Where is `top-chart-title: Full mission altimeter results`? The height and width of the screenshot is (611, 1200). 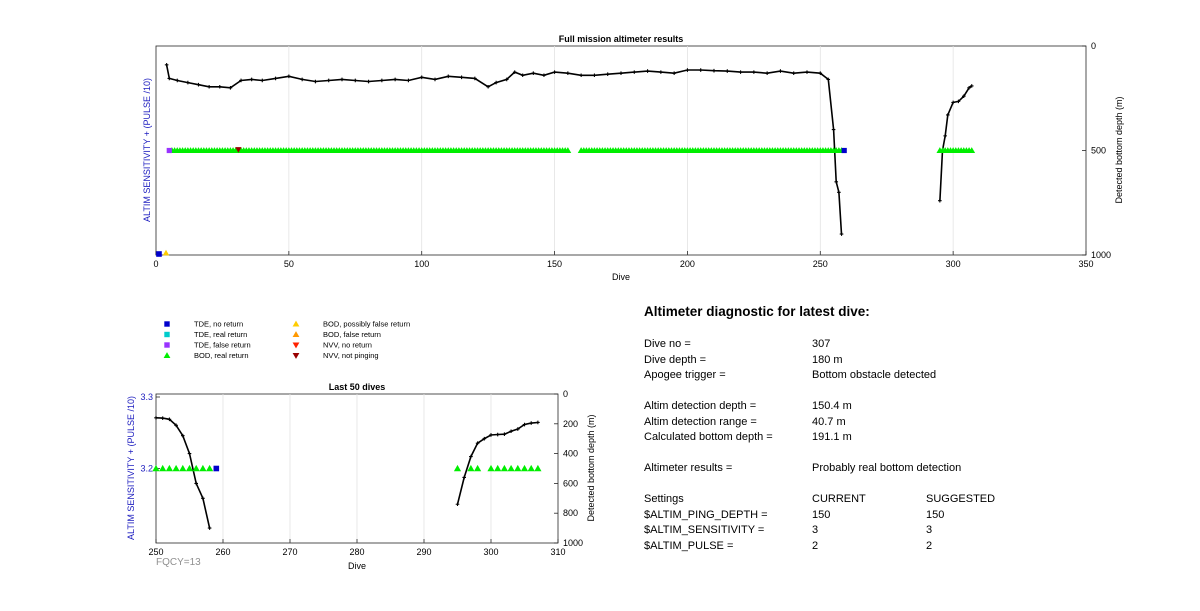
top-chart-title: Full mission altimeter results is located at coordinates (621, 39).